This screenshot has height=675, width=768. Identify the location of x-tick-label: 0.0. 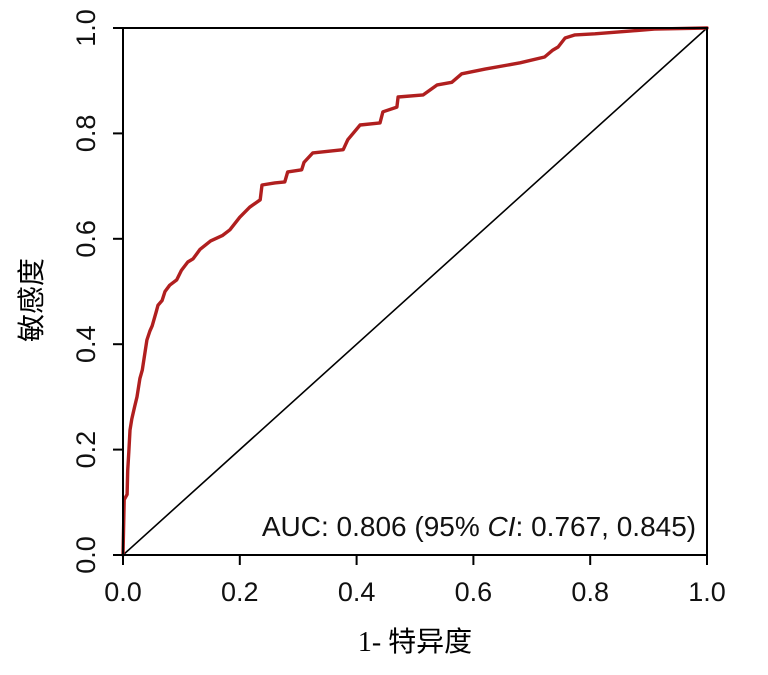
(123, 592).